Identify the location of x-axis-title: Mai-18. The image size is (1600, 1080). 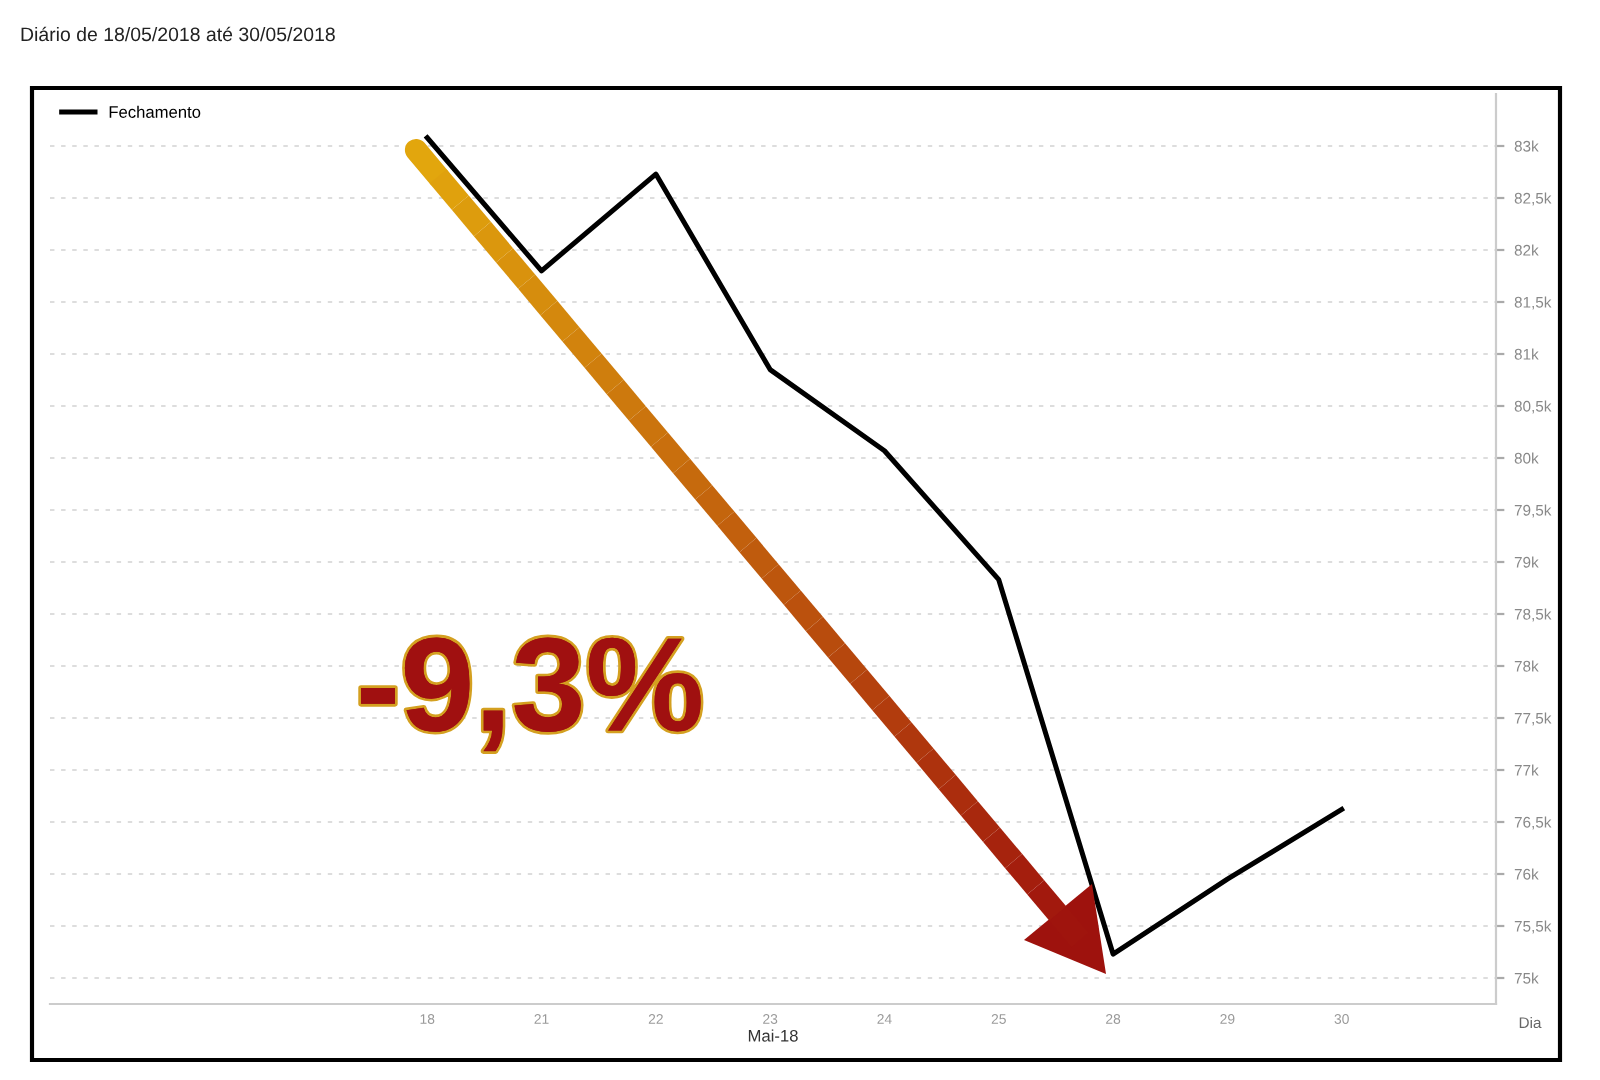
(773, 1035).